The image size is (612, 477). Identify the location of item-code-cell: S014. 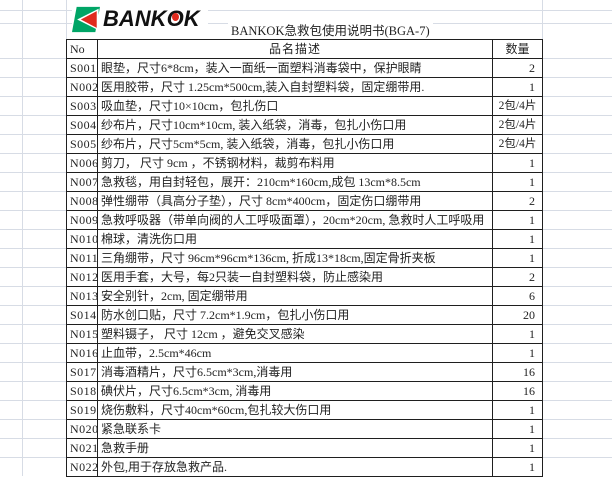
(82, 315).